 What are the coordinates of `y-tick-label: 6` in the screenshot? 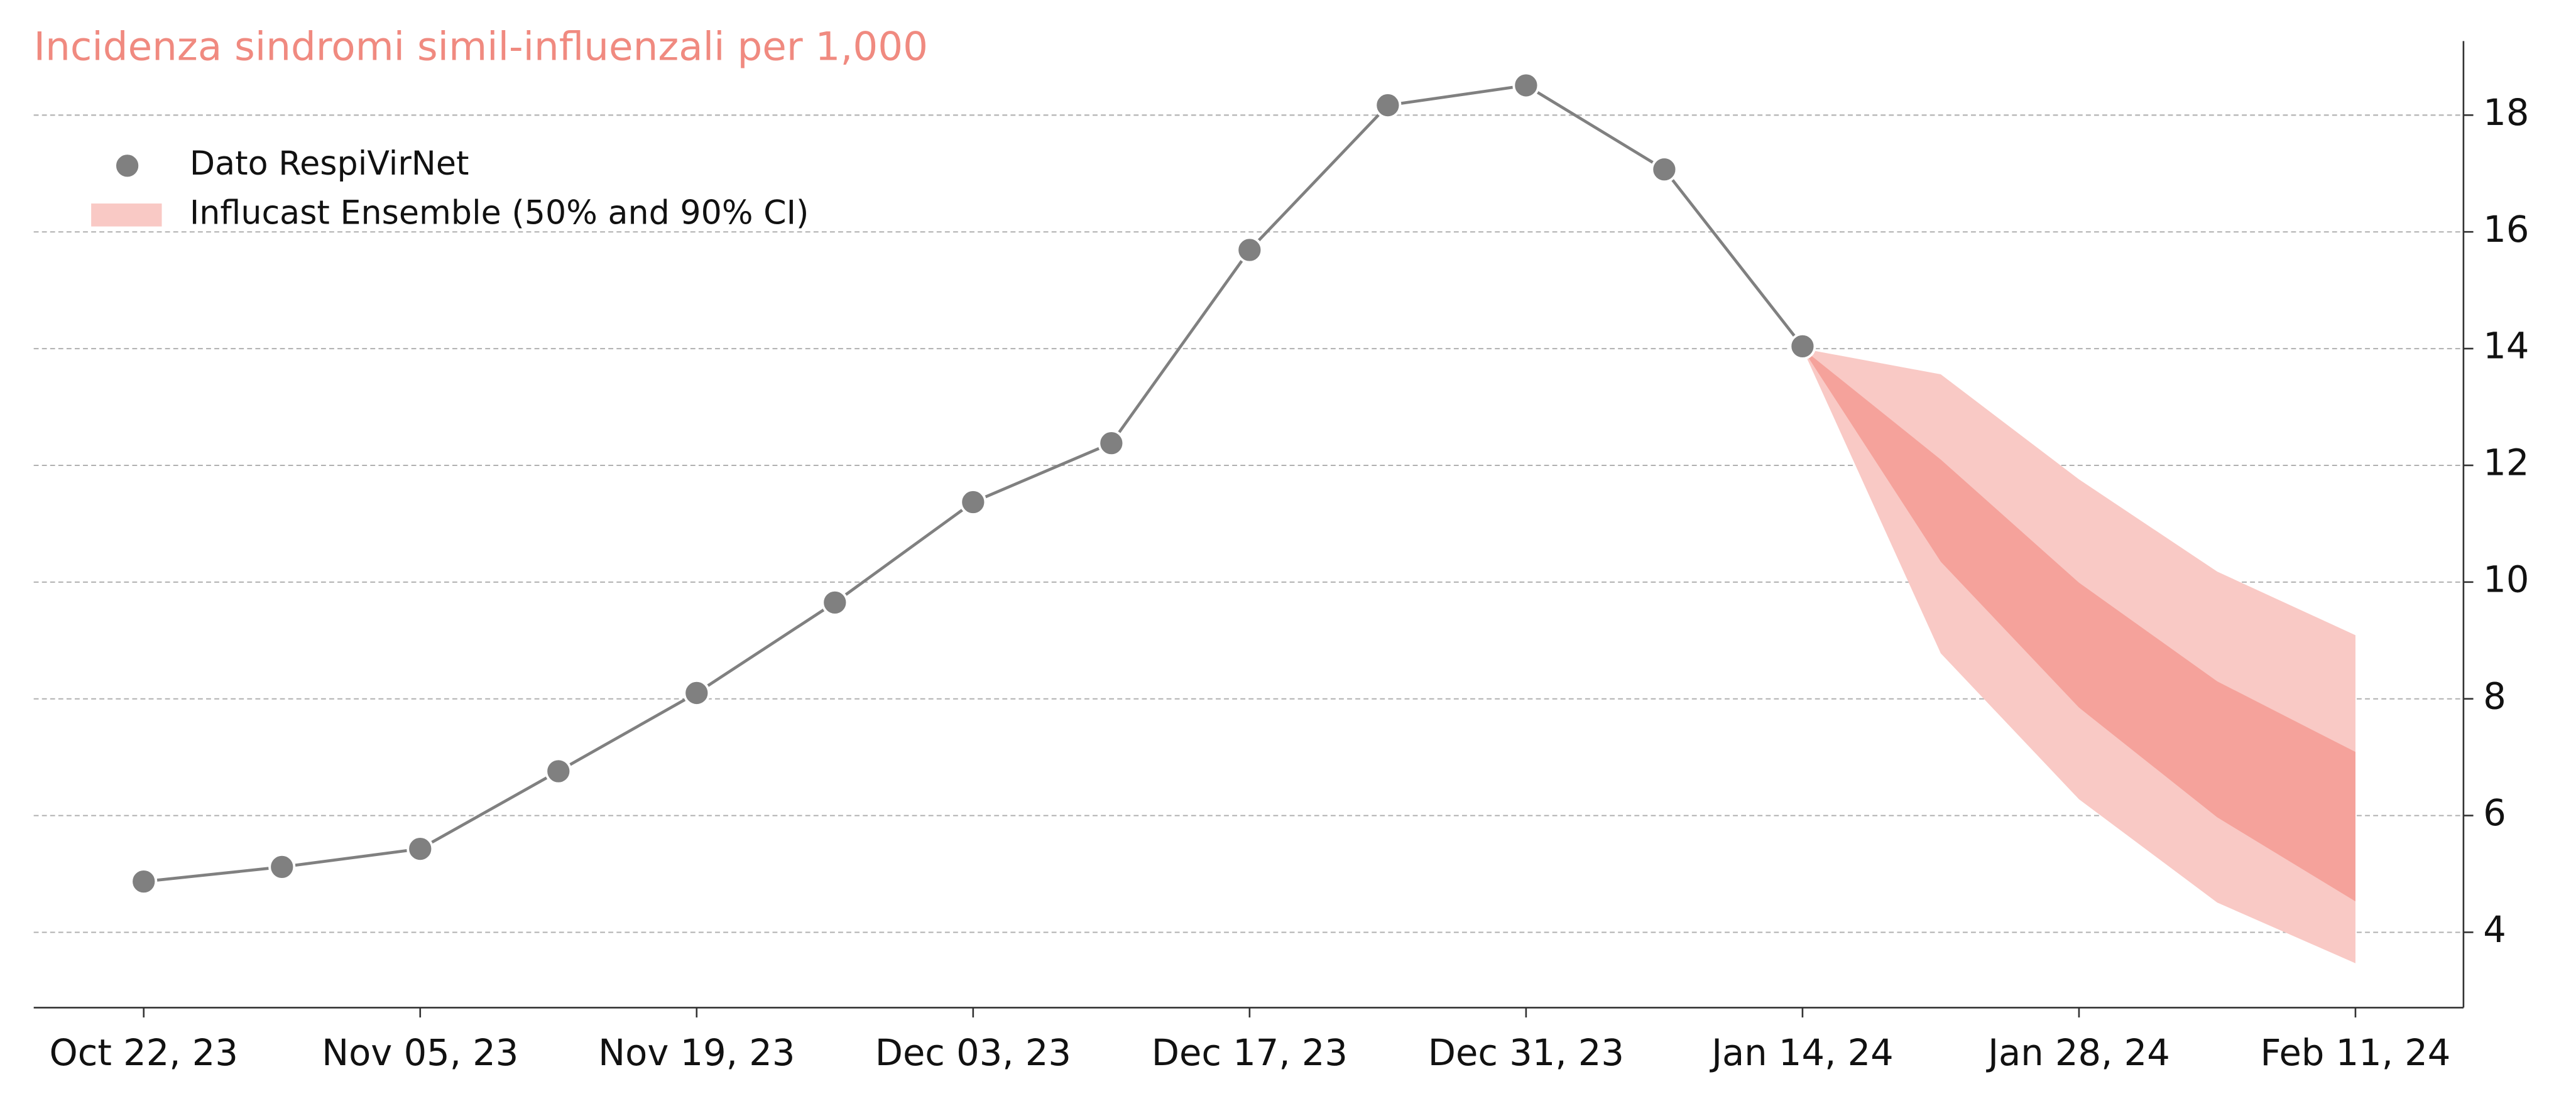 It's located at (2494, 813).